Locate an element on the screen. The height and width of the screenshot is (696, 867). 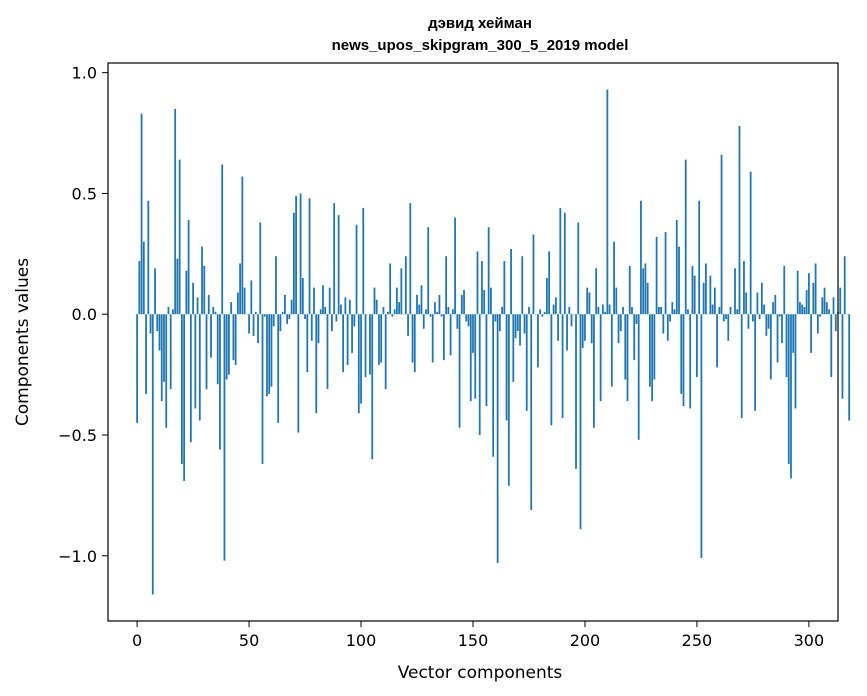
y-axis-label: Components values is located at coordinates (23, 342).